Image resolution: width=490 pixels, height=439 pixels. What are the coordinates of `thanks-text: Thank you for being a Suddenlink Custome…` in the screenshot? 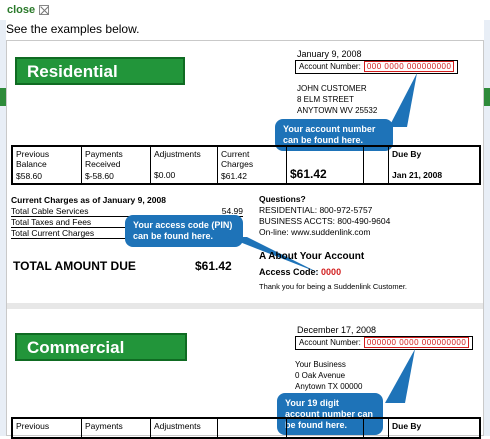 It's located at (333, 286).